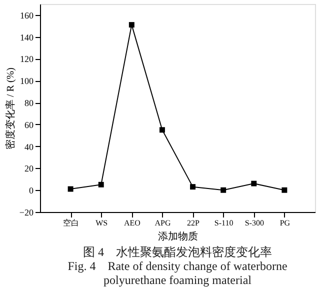 The width and height of the screenshot is (319, 290). I want to click on x-tick-label: PG, so click(285, 223).